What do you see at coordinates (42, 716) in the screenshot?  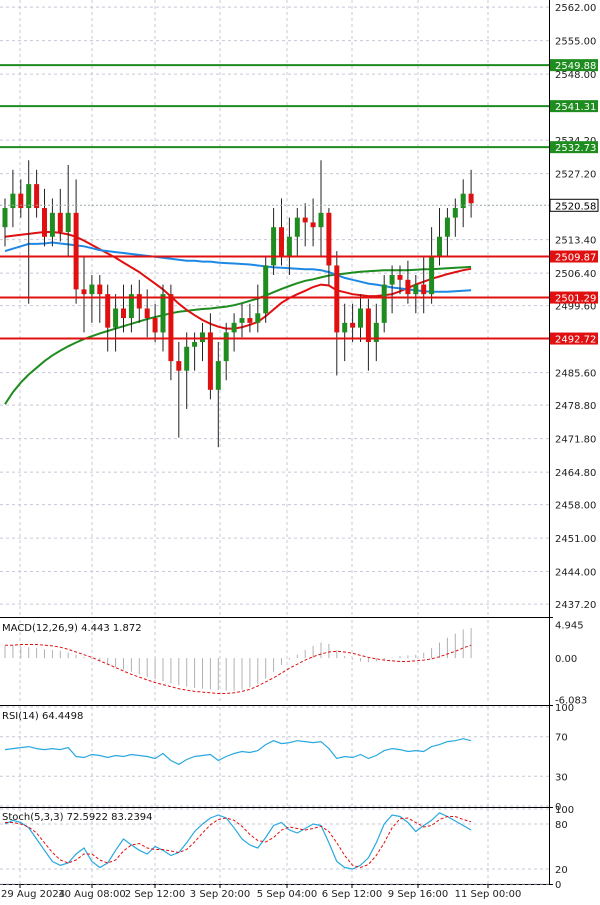 I see `rsi-label: RSI(14) 64.4498` at bounding box center [42, 716].